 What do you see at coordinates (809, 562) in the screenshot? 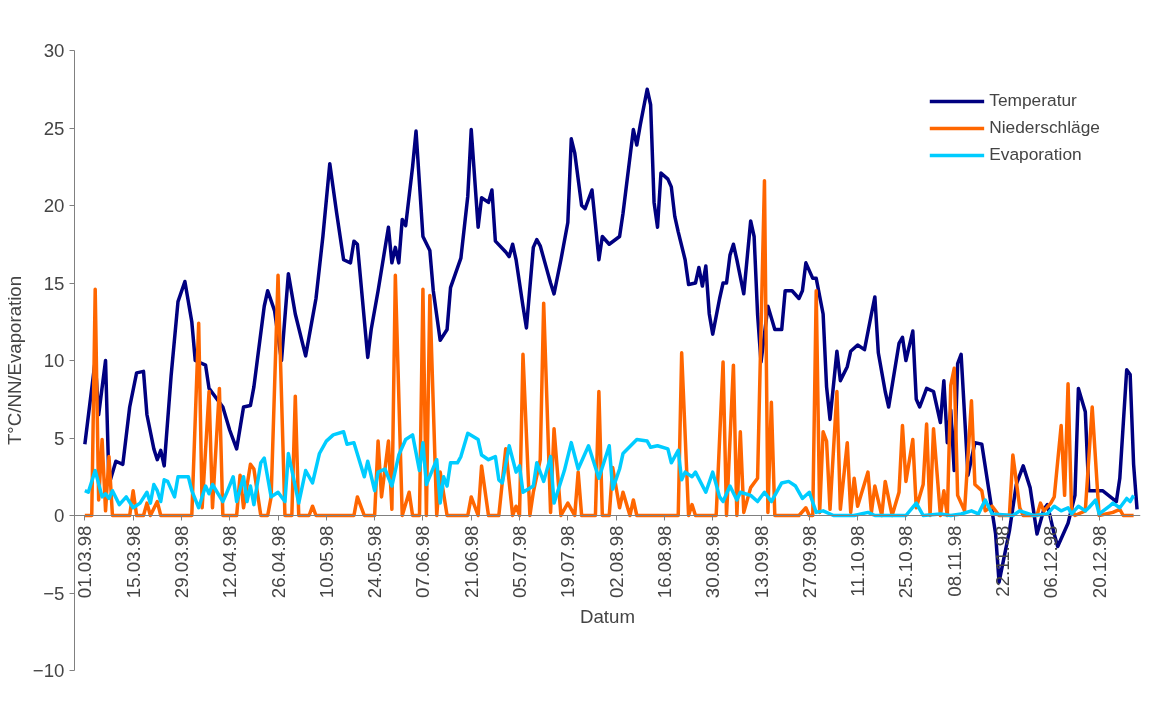
I see `x-tick-label: 27.09.98` at bounding box center [809, 562].